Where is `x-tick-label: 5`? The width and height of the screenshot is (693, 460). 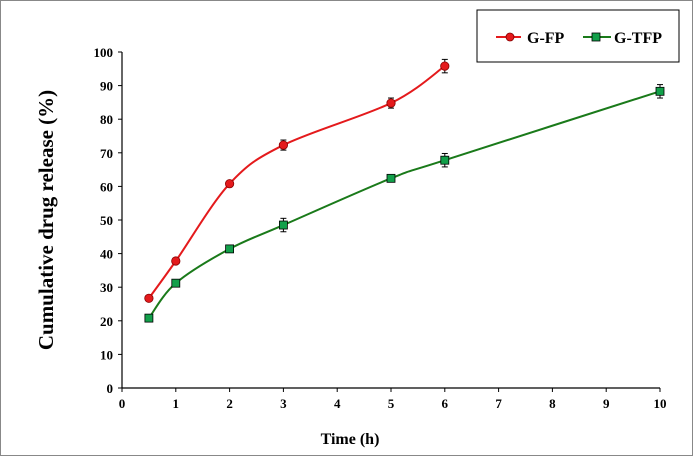
x-tick-label: 5 is located at coordinates (391, 403).